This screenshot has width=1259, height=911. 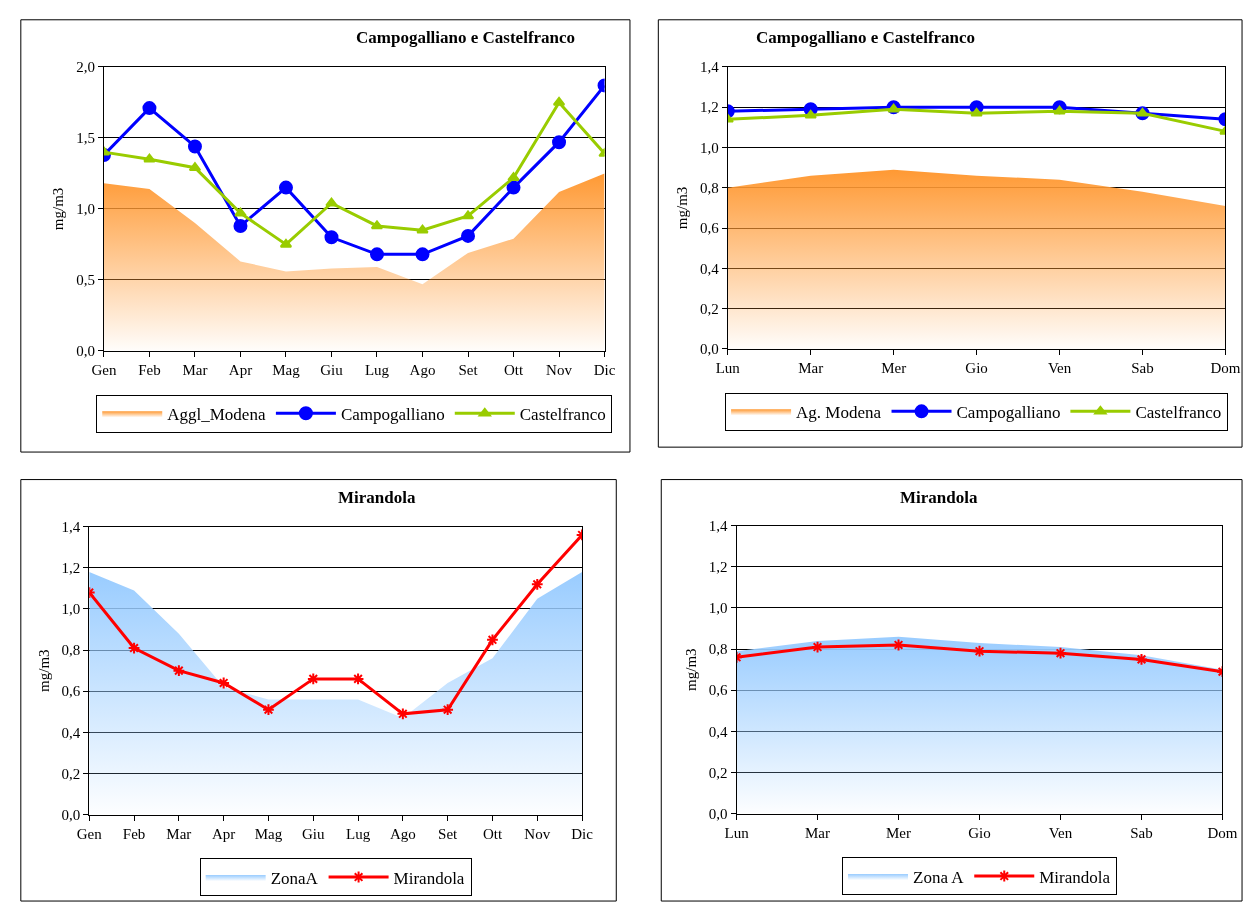 What do you see at coordinates (85, 280) in the screenshot?
I see `y-tick-label: 0,5` at bounding box center [85, 280].